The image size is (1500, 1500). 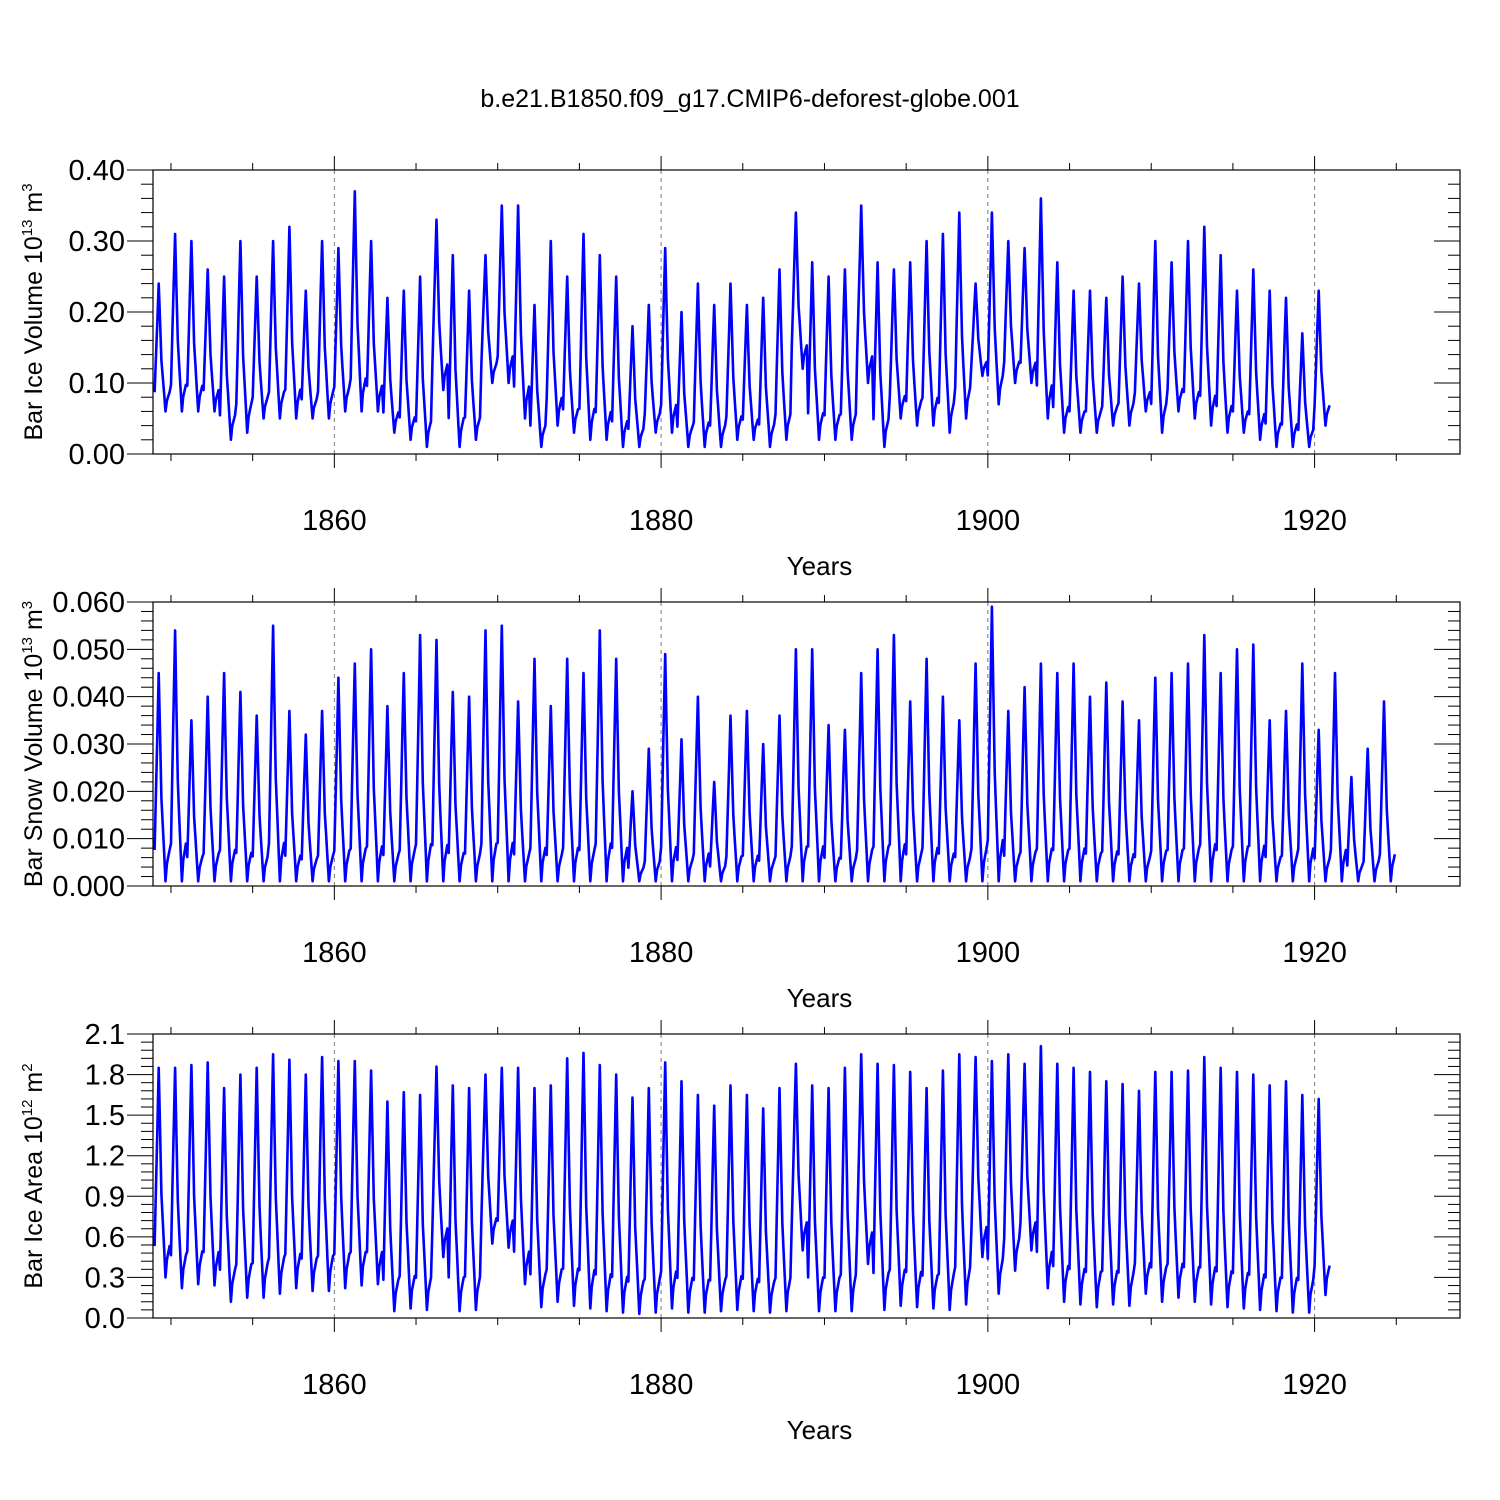 I want to click on y-axis-label: Bar Snow Volume 1013 m3, so click(x=33, y=744).